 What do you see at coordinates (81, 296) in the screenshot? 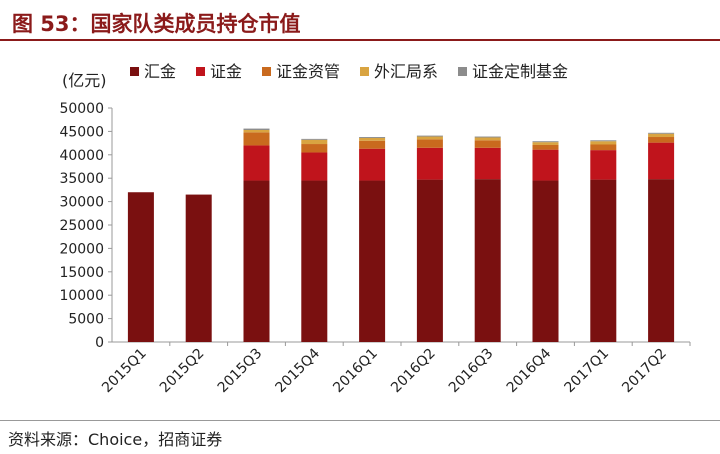
I see `y-tick-label: 10000` at bounding box center [81, 296].